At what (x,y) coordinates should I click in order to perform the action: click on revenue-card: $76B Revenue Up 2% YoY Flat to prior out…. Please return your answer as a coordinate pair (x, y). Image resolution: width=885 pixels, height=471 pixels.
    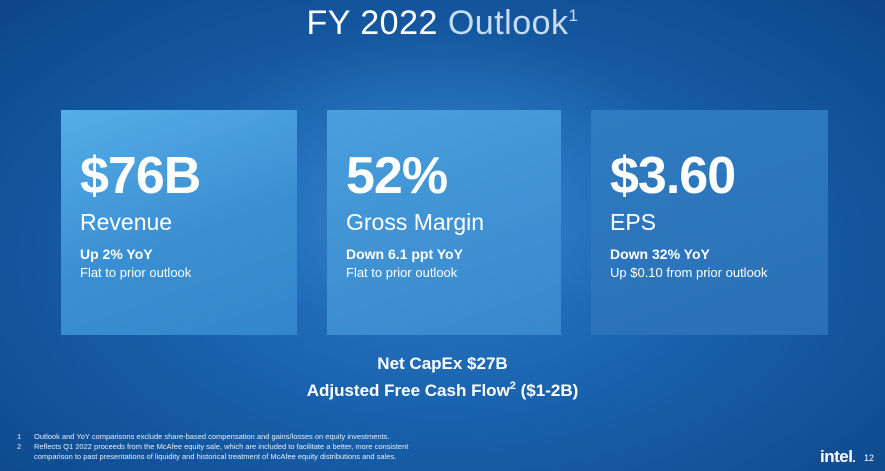
    Looking at the image, I should click on (179, 222).